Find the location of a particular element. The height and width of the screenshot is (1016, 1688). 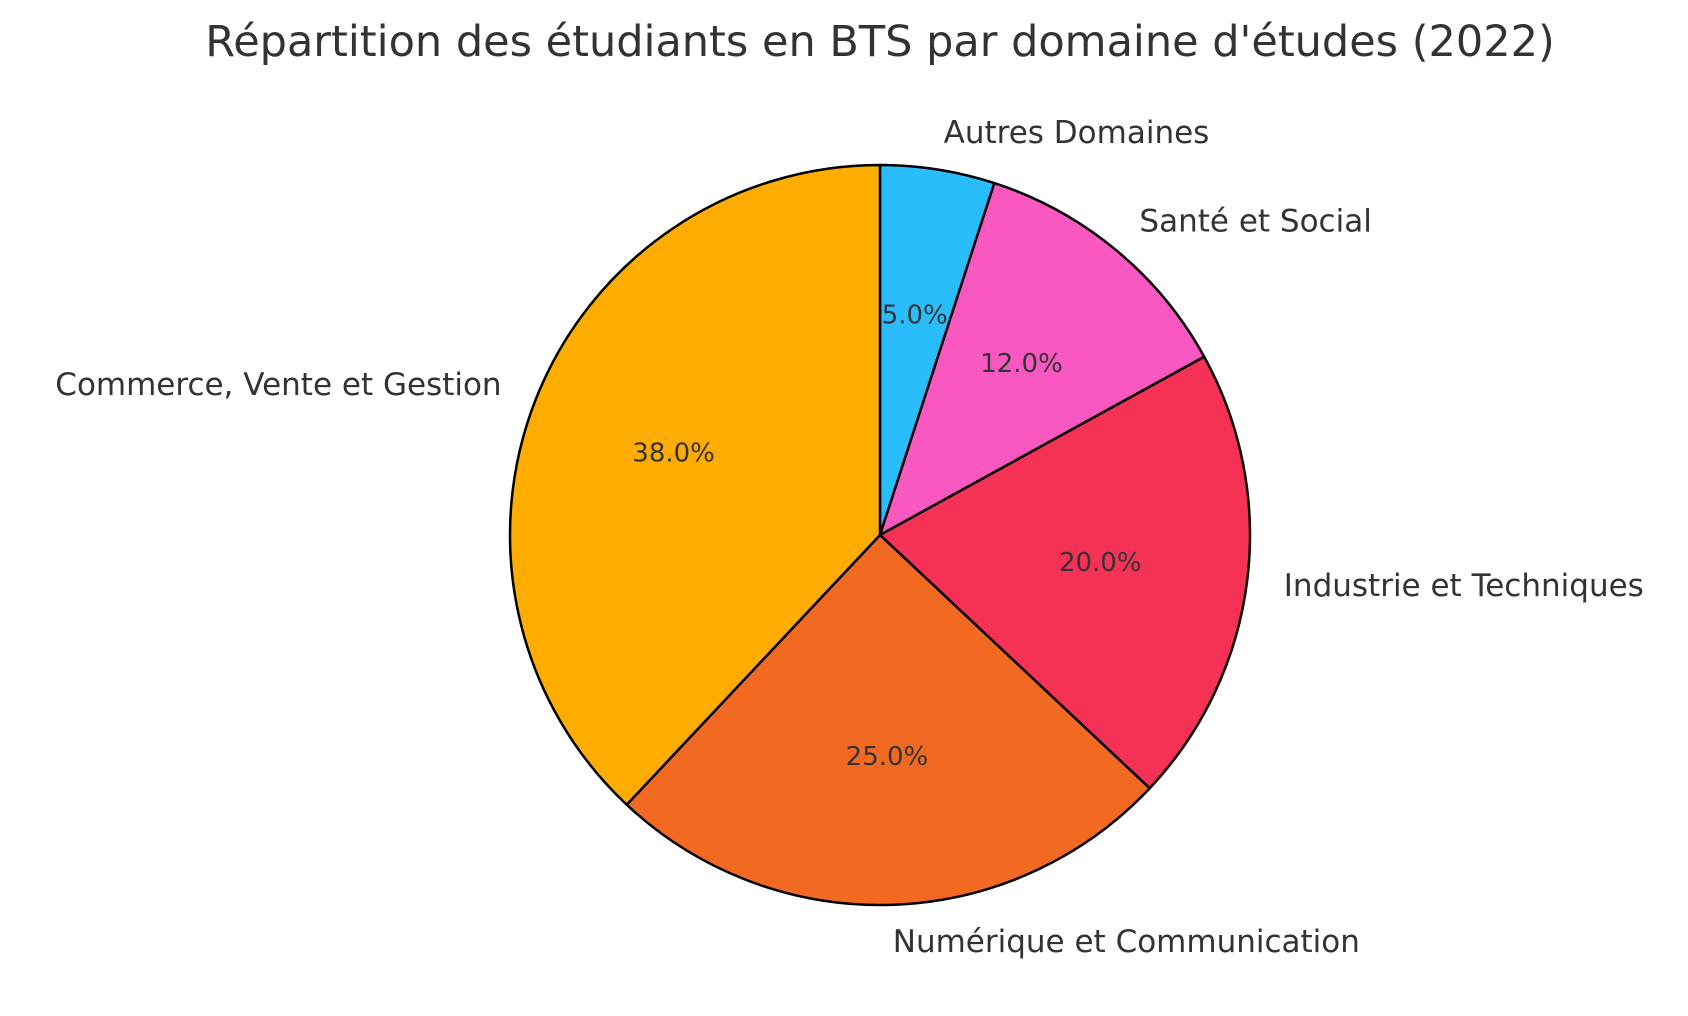

slice-label-industrie-et-techniques: Industrie et Techniques is located at coordinates (1464, 586).